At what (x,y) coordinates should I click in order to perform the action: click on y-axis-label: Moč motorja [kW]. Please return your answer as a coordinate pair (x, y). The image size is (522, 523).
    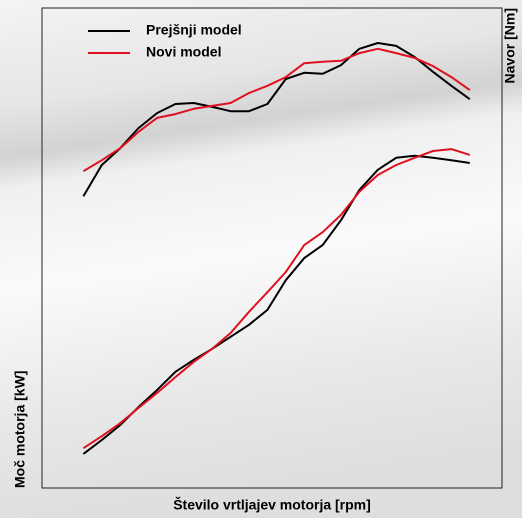
    Looking at the image, I should click on (20, 429).